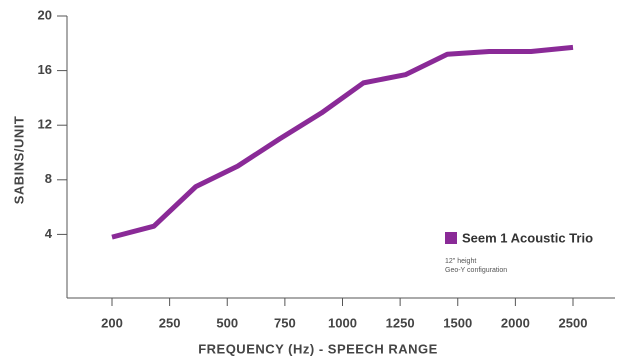 The height and width of the screenshot is (358, 636). What do you see at coordinates (227, 322) in the screenshot?
I see `x-tick-label: 500` at bounding box center [227, 322].